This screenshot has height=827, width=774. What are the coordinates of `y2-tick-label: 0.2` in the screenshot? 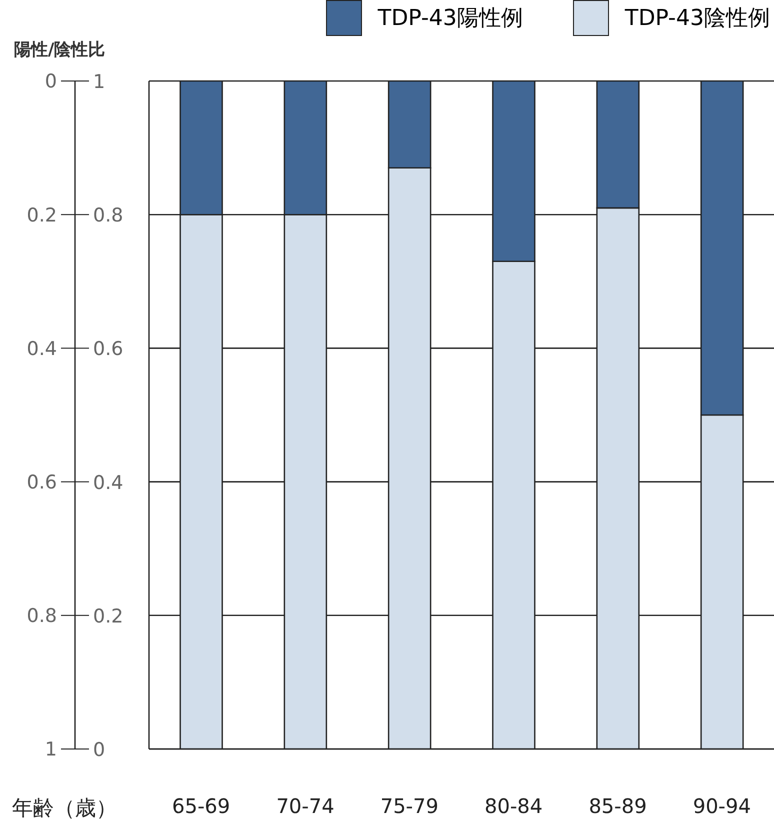 It's located at (41, 215).